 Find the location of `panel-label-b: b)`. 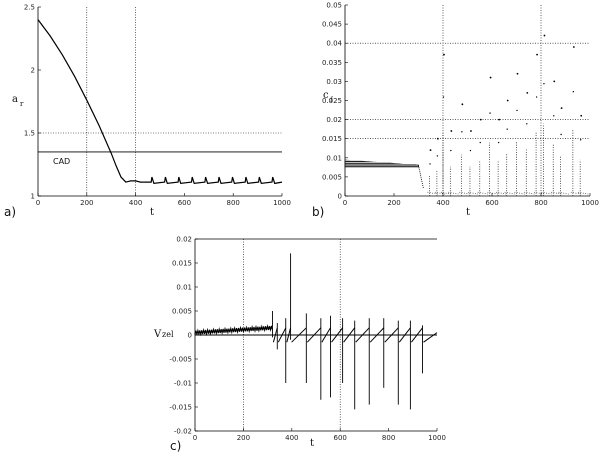

panel-label-b: b) is located at coordinates (318, 212).